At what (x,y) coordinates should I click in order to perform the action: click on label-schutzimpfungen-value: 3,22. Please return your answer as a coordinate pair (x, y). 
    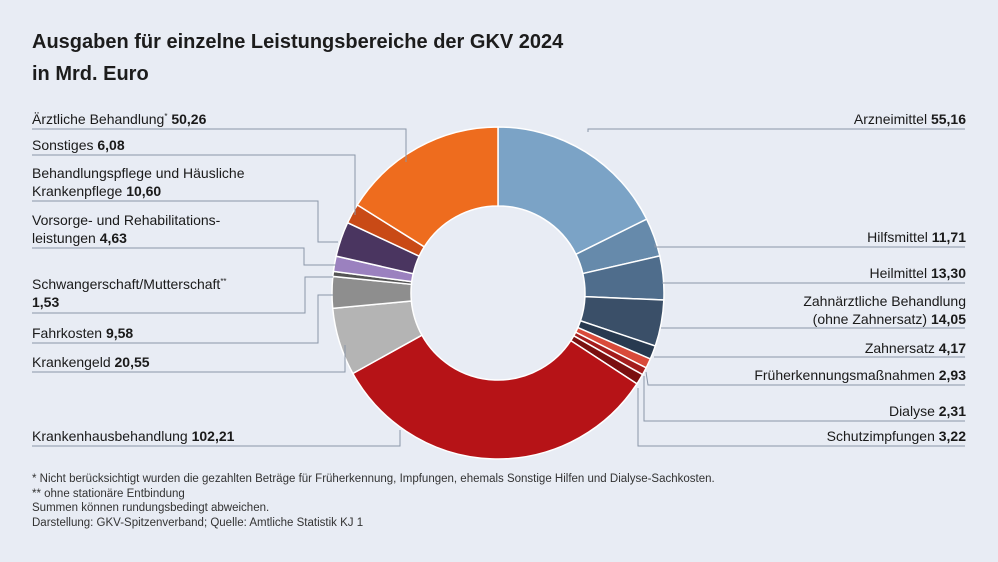
    Looking at the image, I should click on (952, 436).